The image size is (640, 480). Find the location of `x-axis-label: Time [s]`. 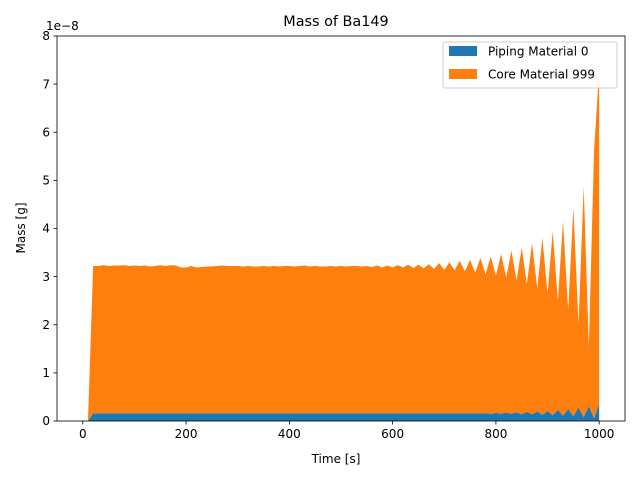

x-axis-label: Time [s] is located at coordinates (336, 459).